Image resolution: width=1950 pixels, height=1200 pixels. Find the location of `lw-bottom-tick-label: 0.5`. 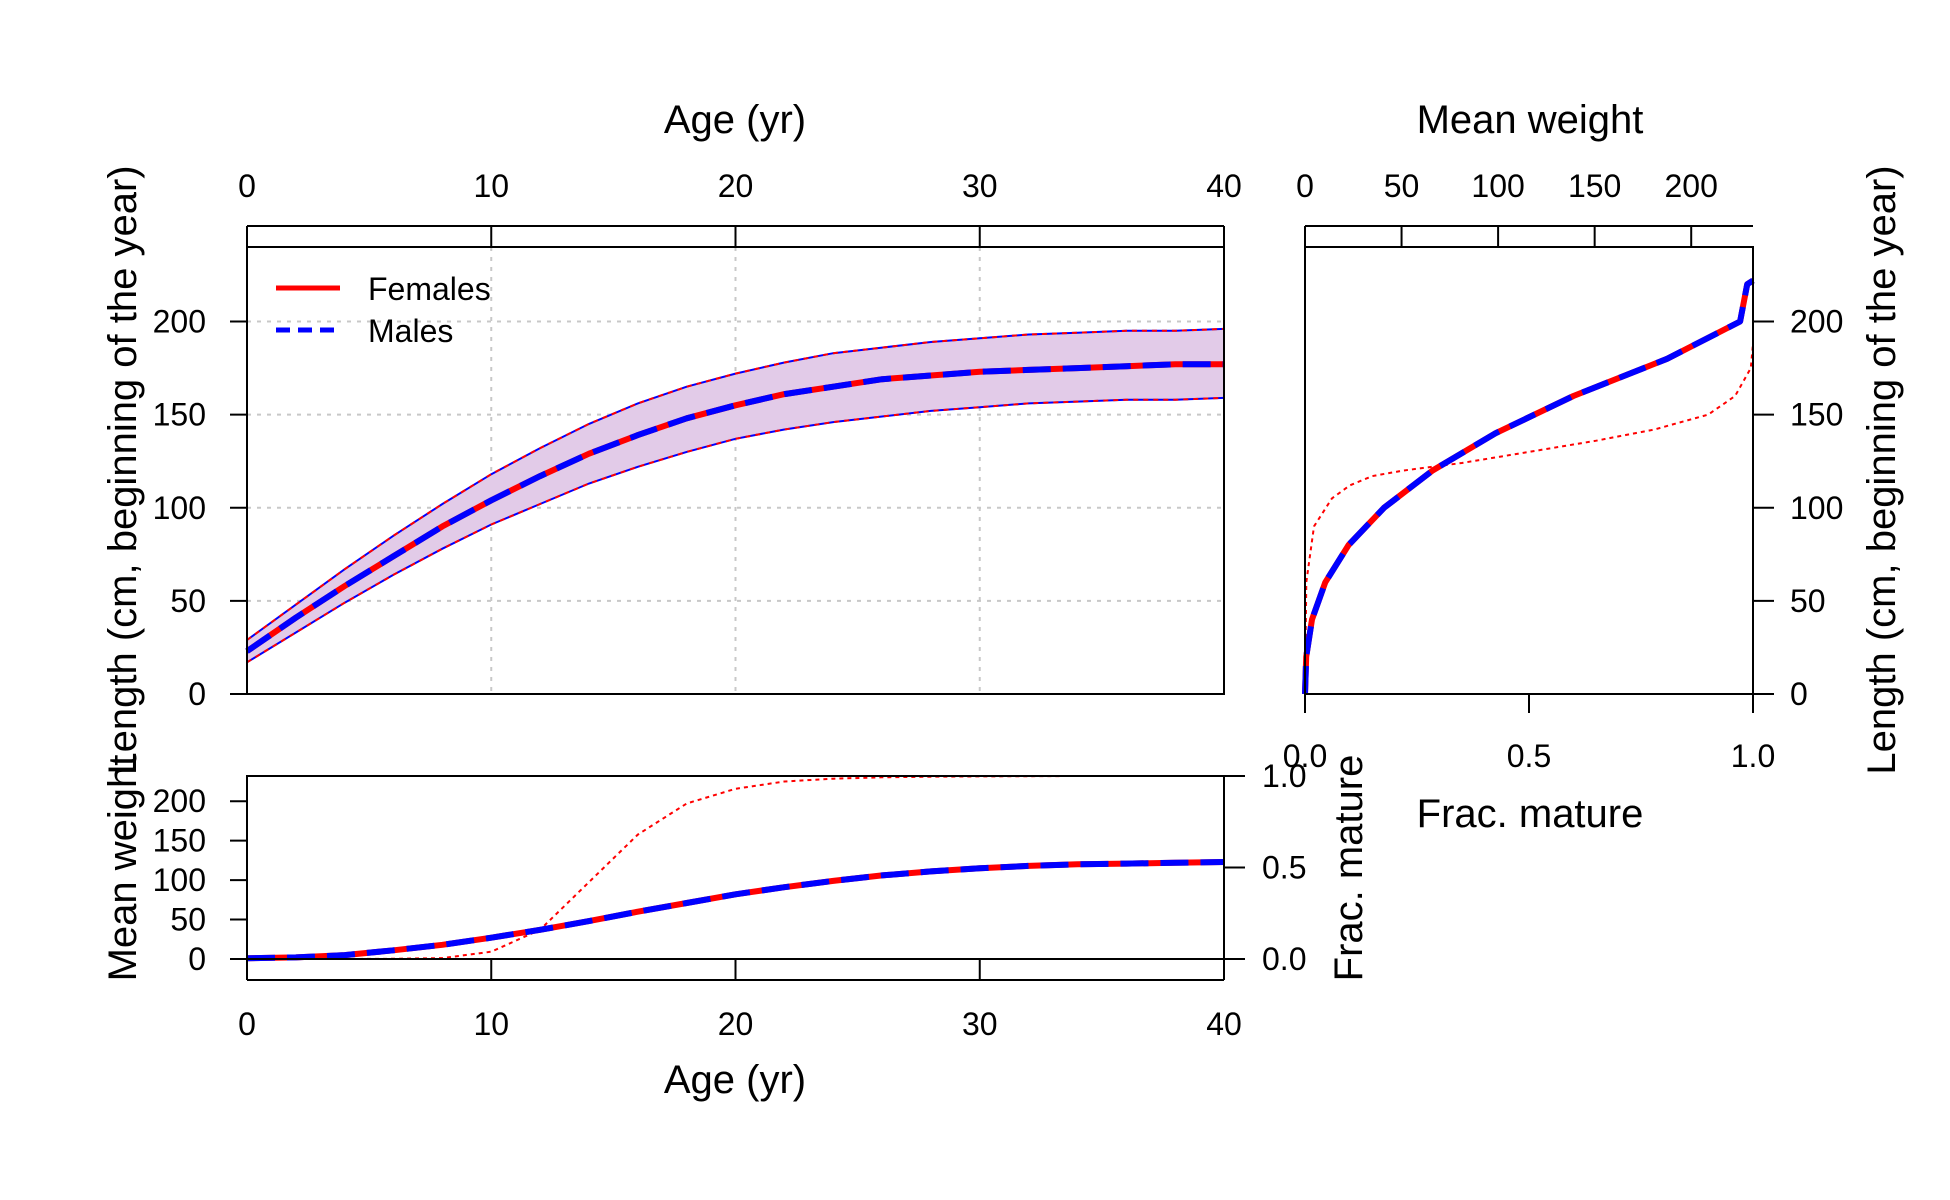

lw-bottom-tick-label: 0.5 is located at coordinates (1529, 756).